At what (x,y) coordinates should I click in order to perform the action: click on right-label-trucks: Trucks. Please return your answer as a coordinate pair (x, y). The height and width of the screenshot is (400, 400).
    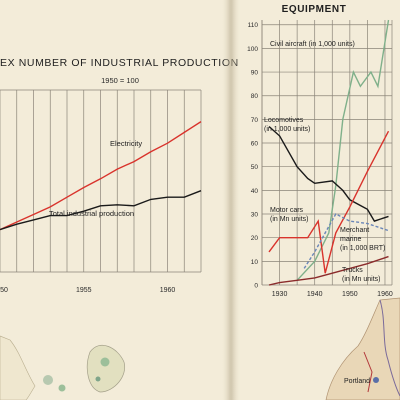
    Looking at the image, I should click on (352, 270).